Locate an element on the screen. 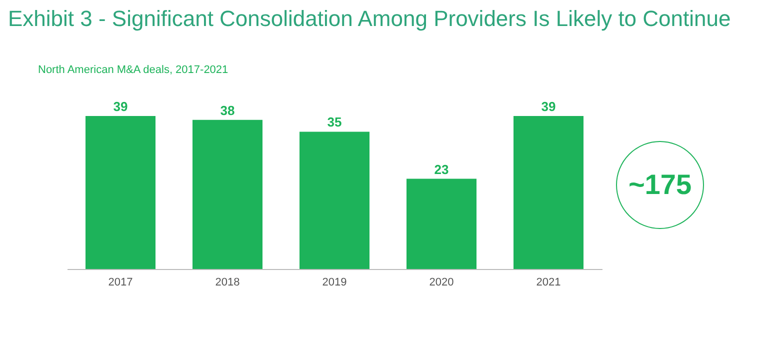 The height and width of the screenshot is (343, 768). chart-title: Exhibit 3 - Significant Consolidation Among Providers Is Likely to Continue is located at coordinates (369, 19).